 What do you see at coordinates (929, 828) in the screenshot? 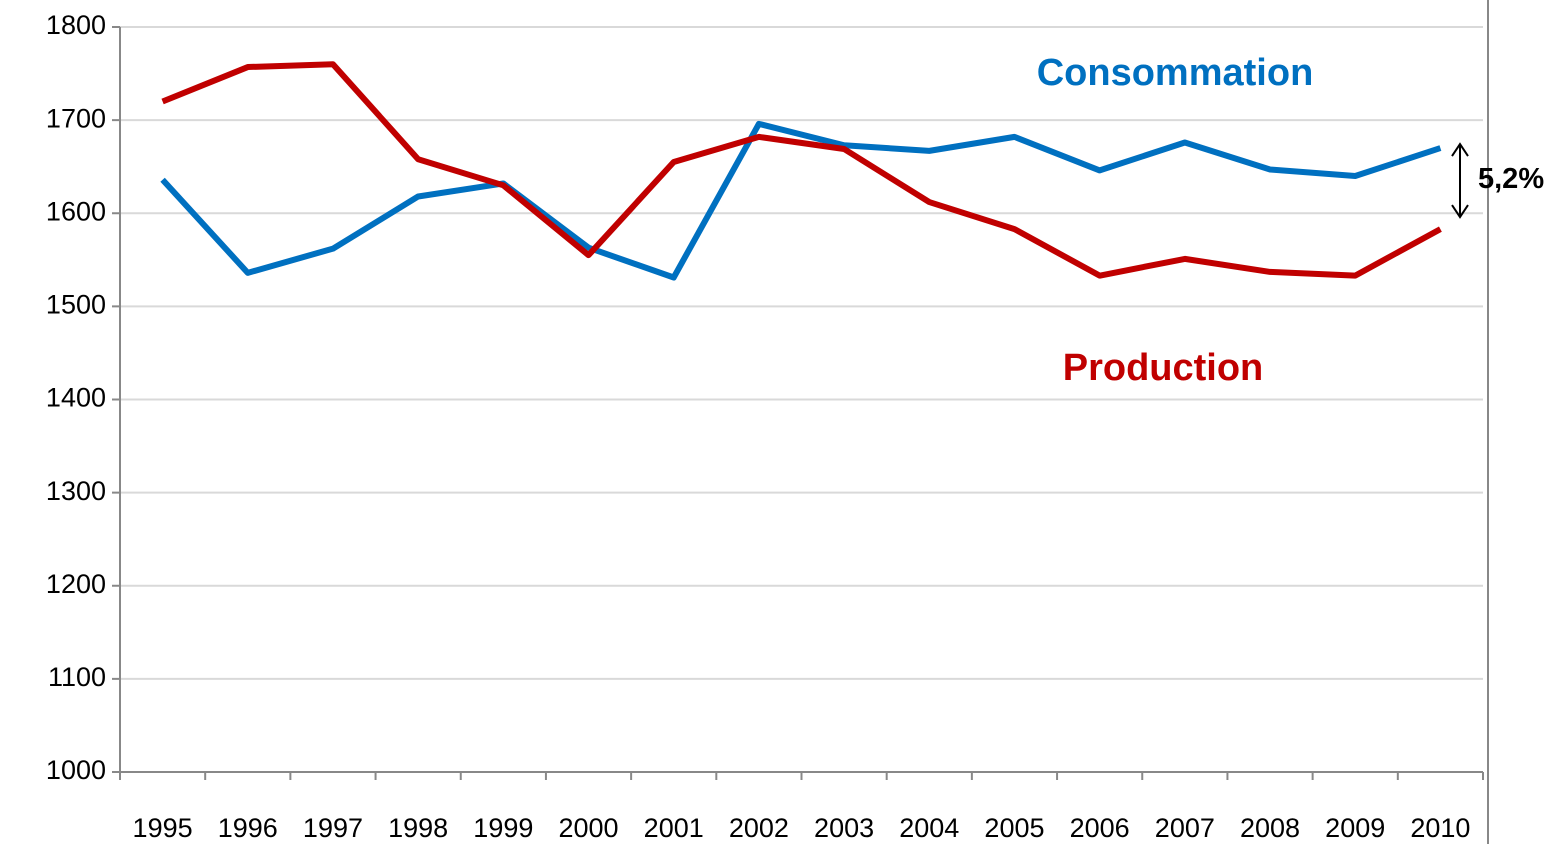
I see `x-tick-label: 2004` at bounding box center [929, 828].